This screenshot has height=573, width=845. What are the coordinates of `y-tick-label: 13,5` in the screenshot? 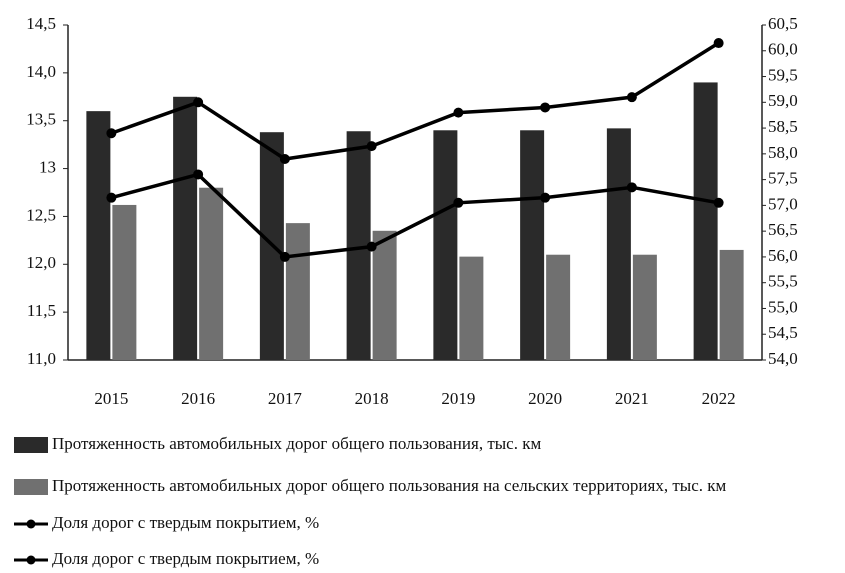 It's located at (41, 119).